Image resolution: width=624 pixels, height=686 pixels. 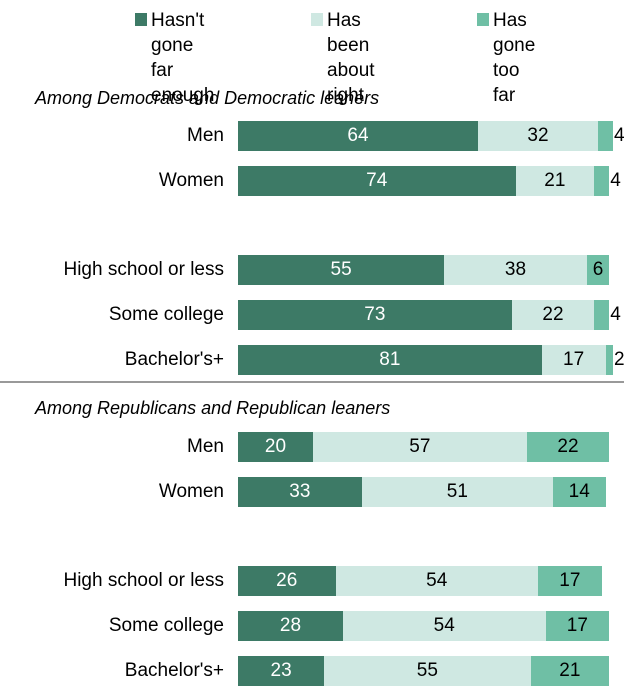 I want to click on bar-value-label: 33, so click(x=300, y=491).